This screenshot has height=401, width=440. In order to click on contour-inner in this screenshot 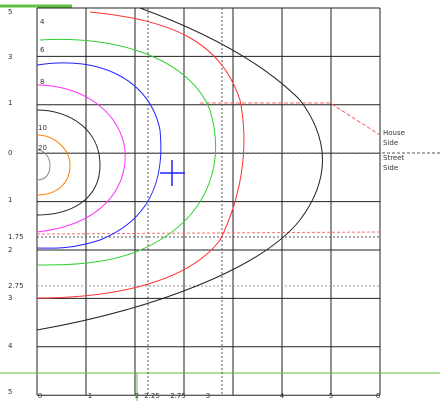, I will do `click(68, 162)`.